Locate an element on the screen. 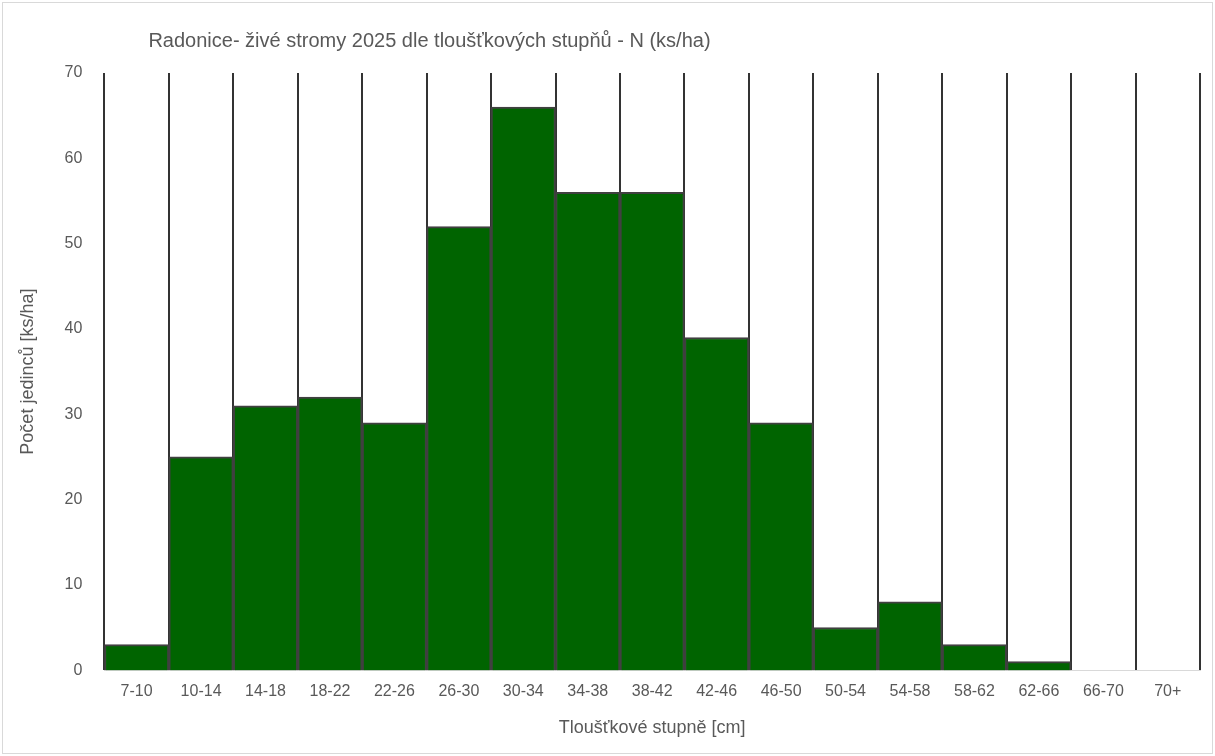 The height and width of the screenshot is (756, 1215). x-tick-label: 66-70 is located at coordinates (1103, 691).